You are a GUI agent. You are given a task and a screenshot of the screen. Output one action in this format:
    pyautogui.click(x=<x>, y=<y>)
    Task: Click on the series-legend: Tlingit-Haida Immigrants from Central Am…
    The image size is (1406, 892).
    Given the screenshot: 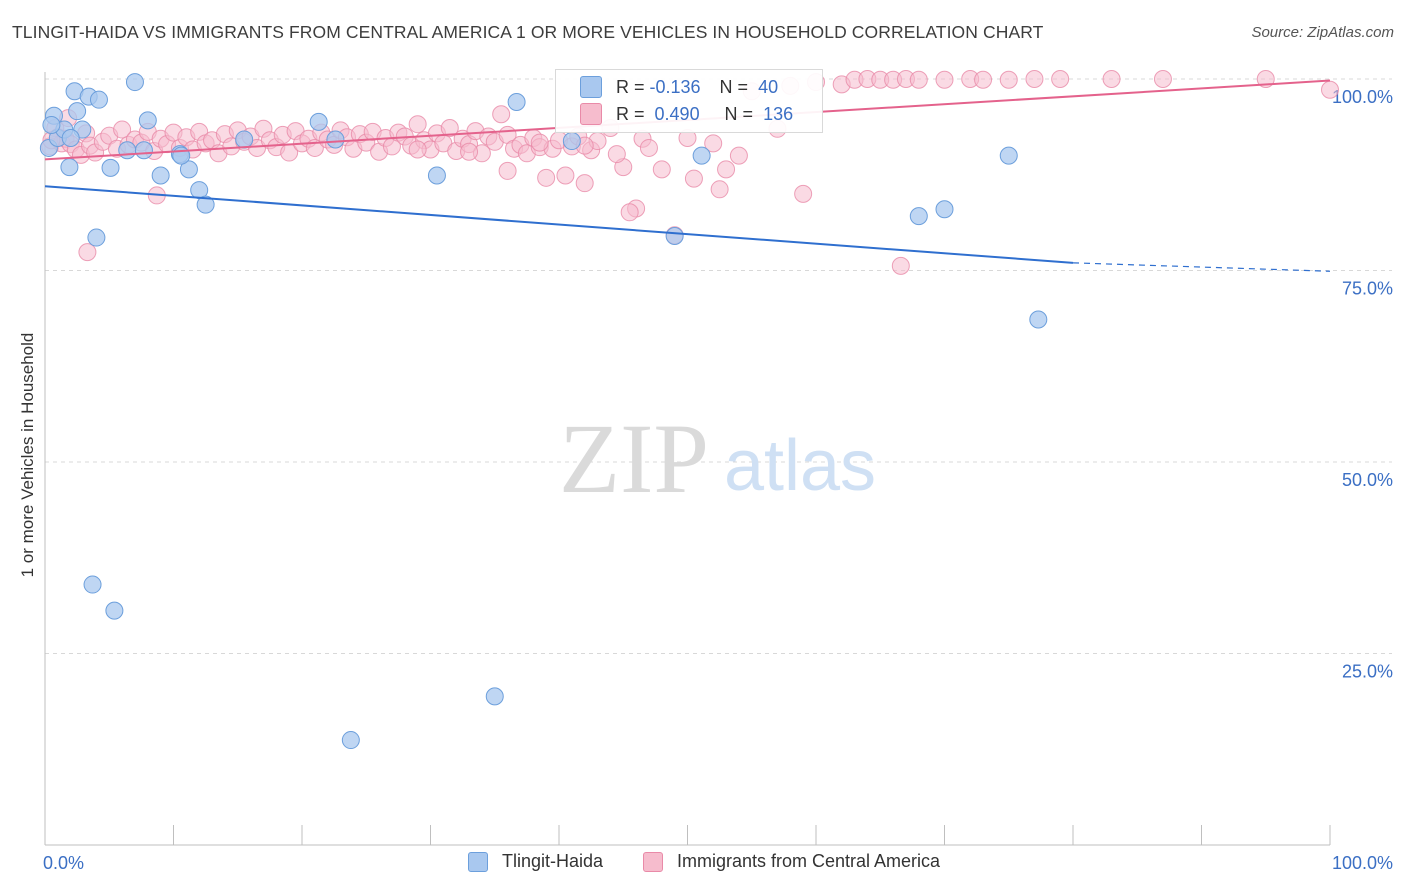 What is the action you would take?
    pyautogui.click(x=703, y=865)
    